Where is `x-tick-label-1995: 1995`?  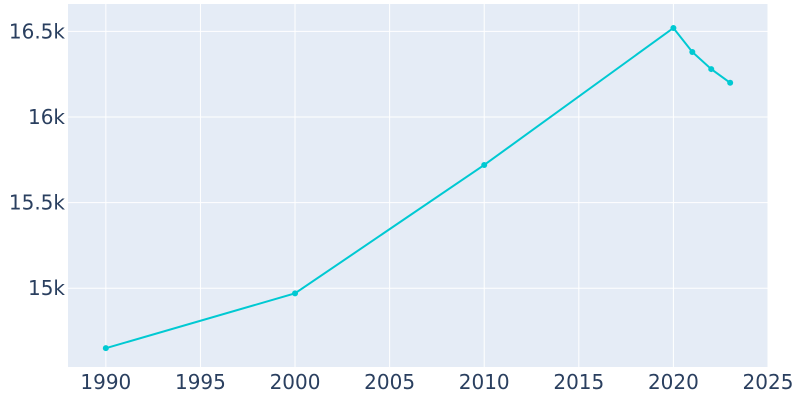
x-tick-label-1995: 1995 is located at coordinates (200, 382).